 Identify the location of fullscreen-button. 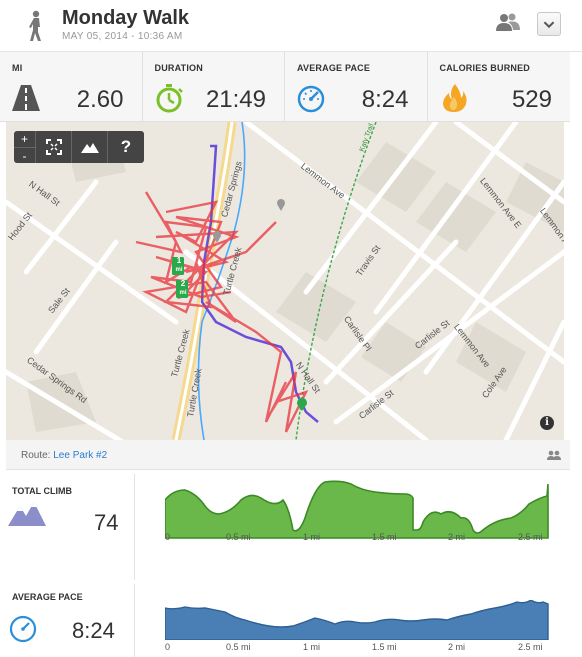
(54, 147).